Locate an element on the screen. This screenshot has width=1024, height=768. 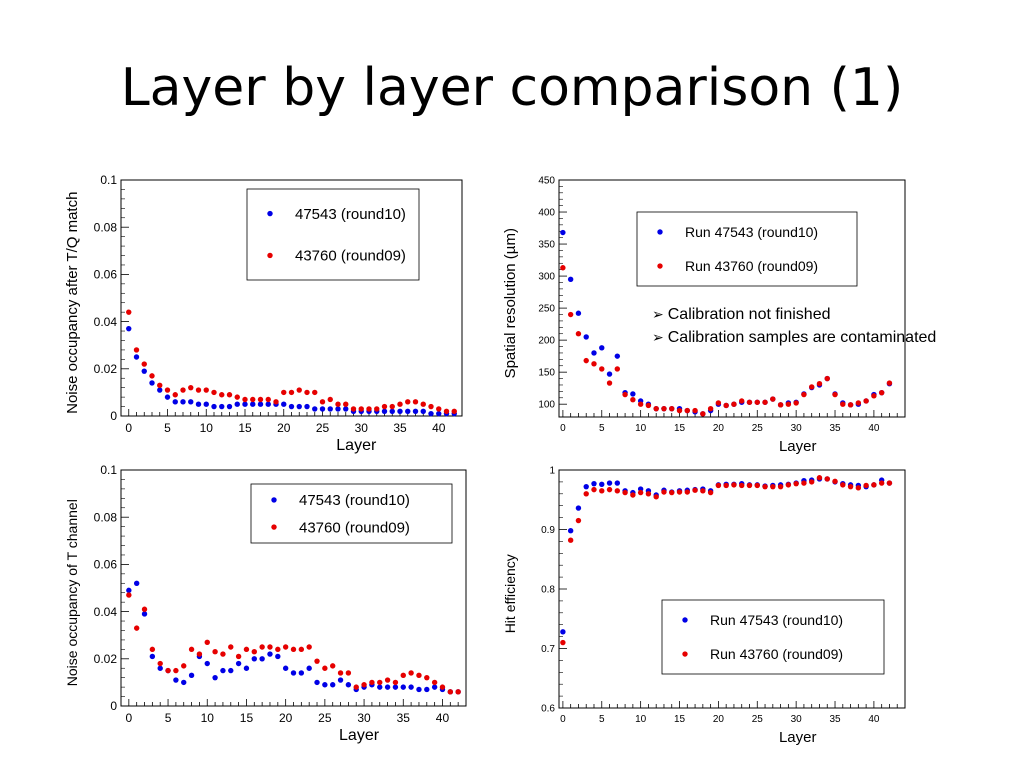
legend-label: 47543 (round10) is located at coordinates (354, 500).